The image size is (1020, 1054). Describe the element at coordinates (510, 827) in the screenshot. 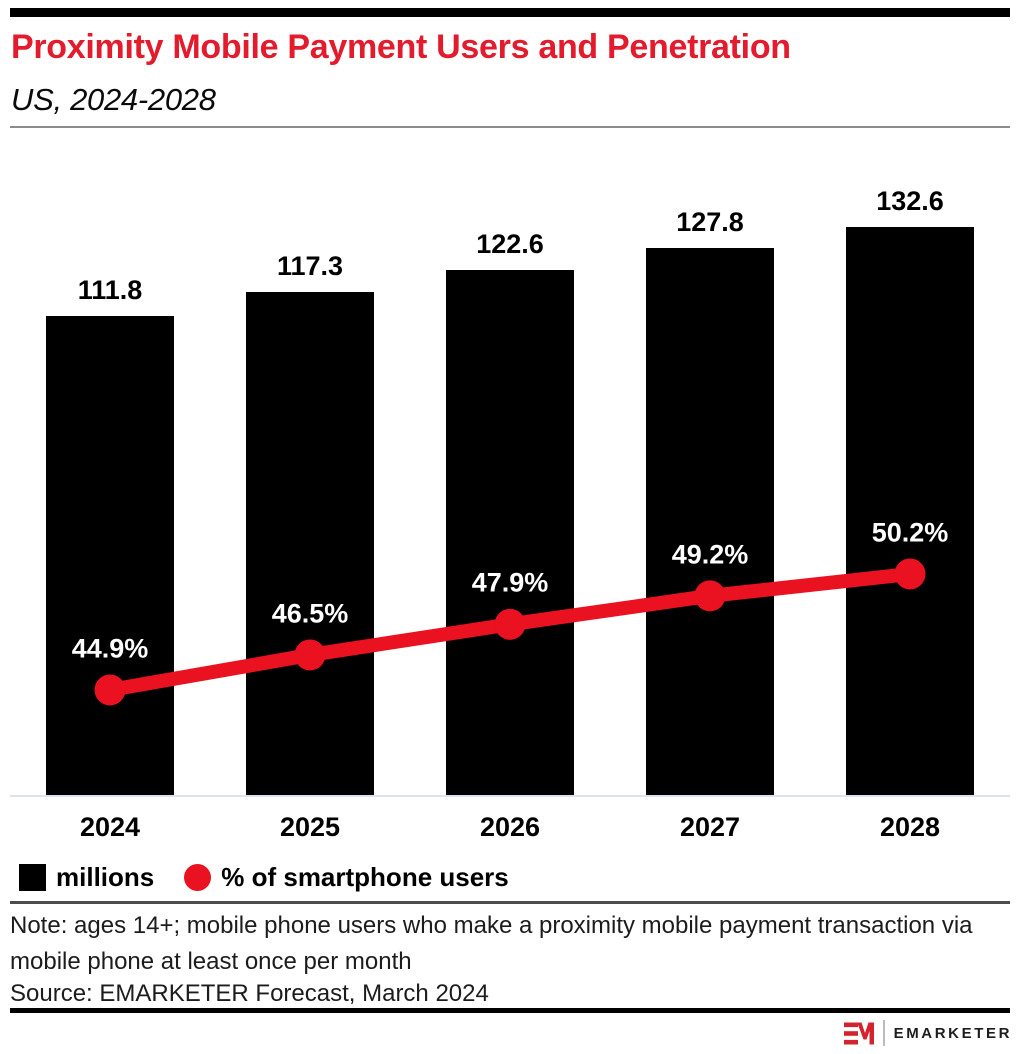

I see `x-axis-label-2026: 2026` at that location.